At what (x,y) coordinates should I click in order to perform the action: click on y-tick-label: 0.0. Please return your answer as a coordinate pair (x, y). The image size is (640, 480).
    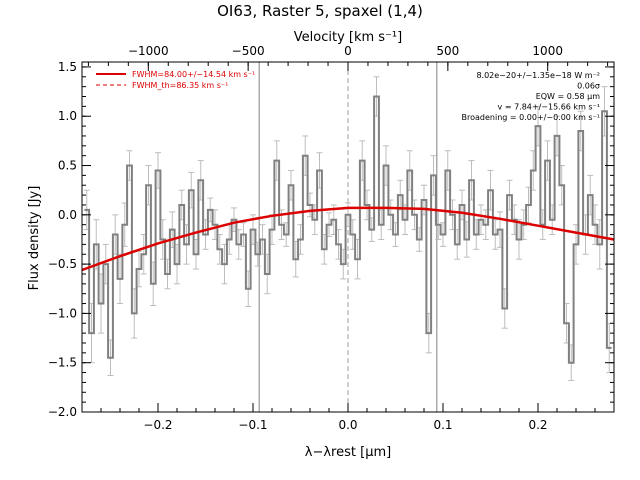
    Looking at the image, I should click on (67, 215).